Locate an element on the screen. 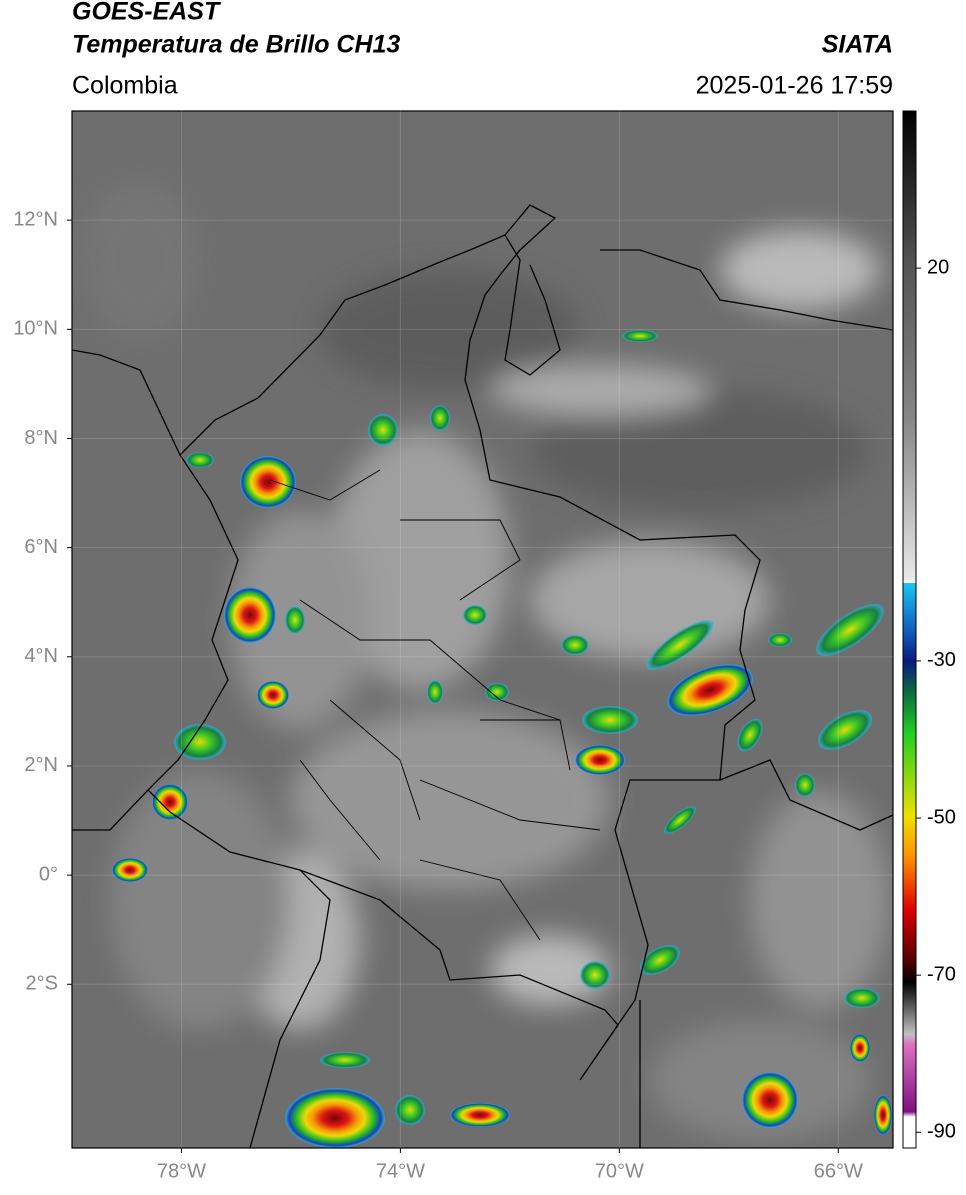  lat-tick-label: 6°N is located at coordinates (41, 547).